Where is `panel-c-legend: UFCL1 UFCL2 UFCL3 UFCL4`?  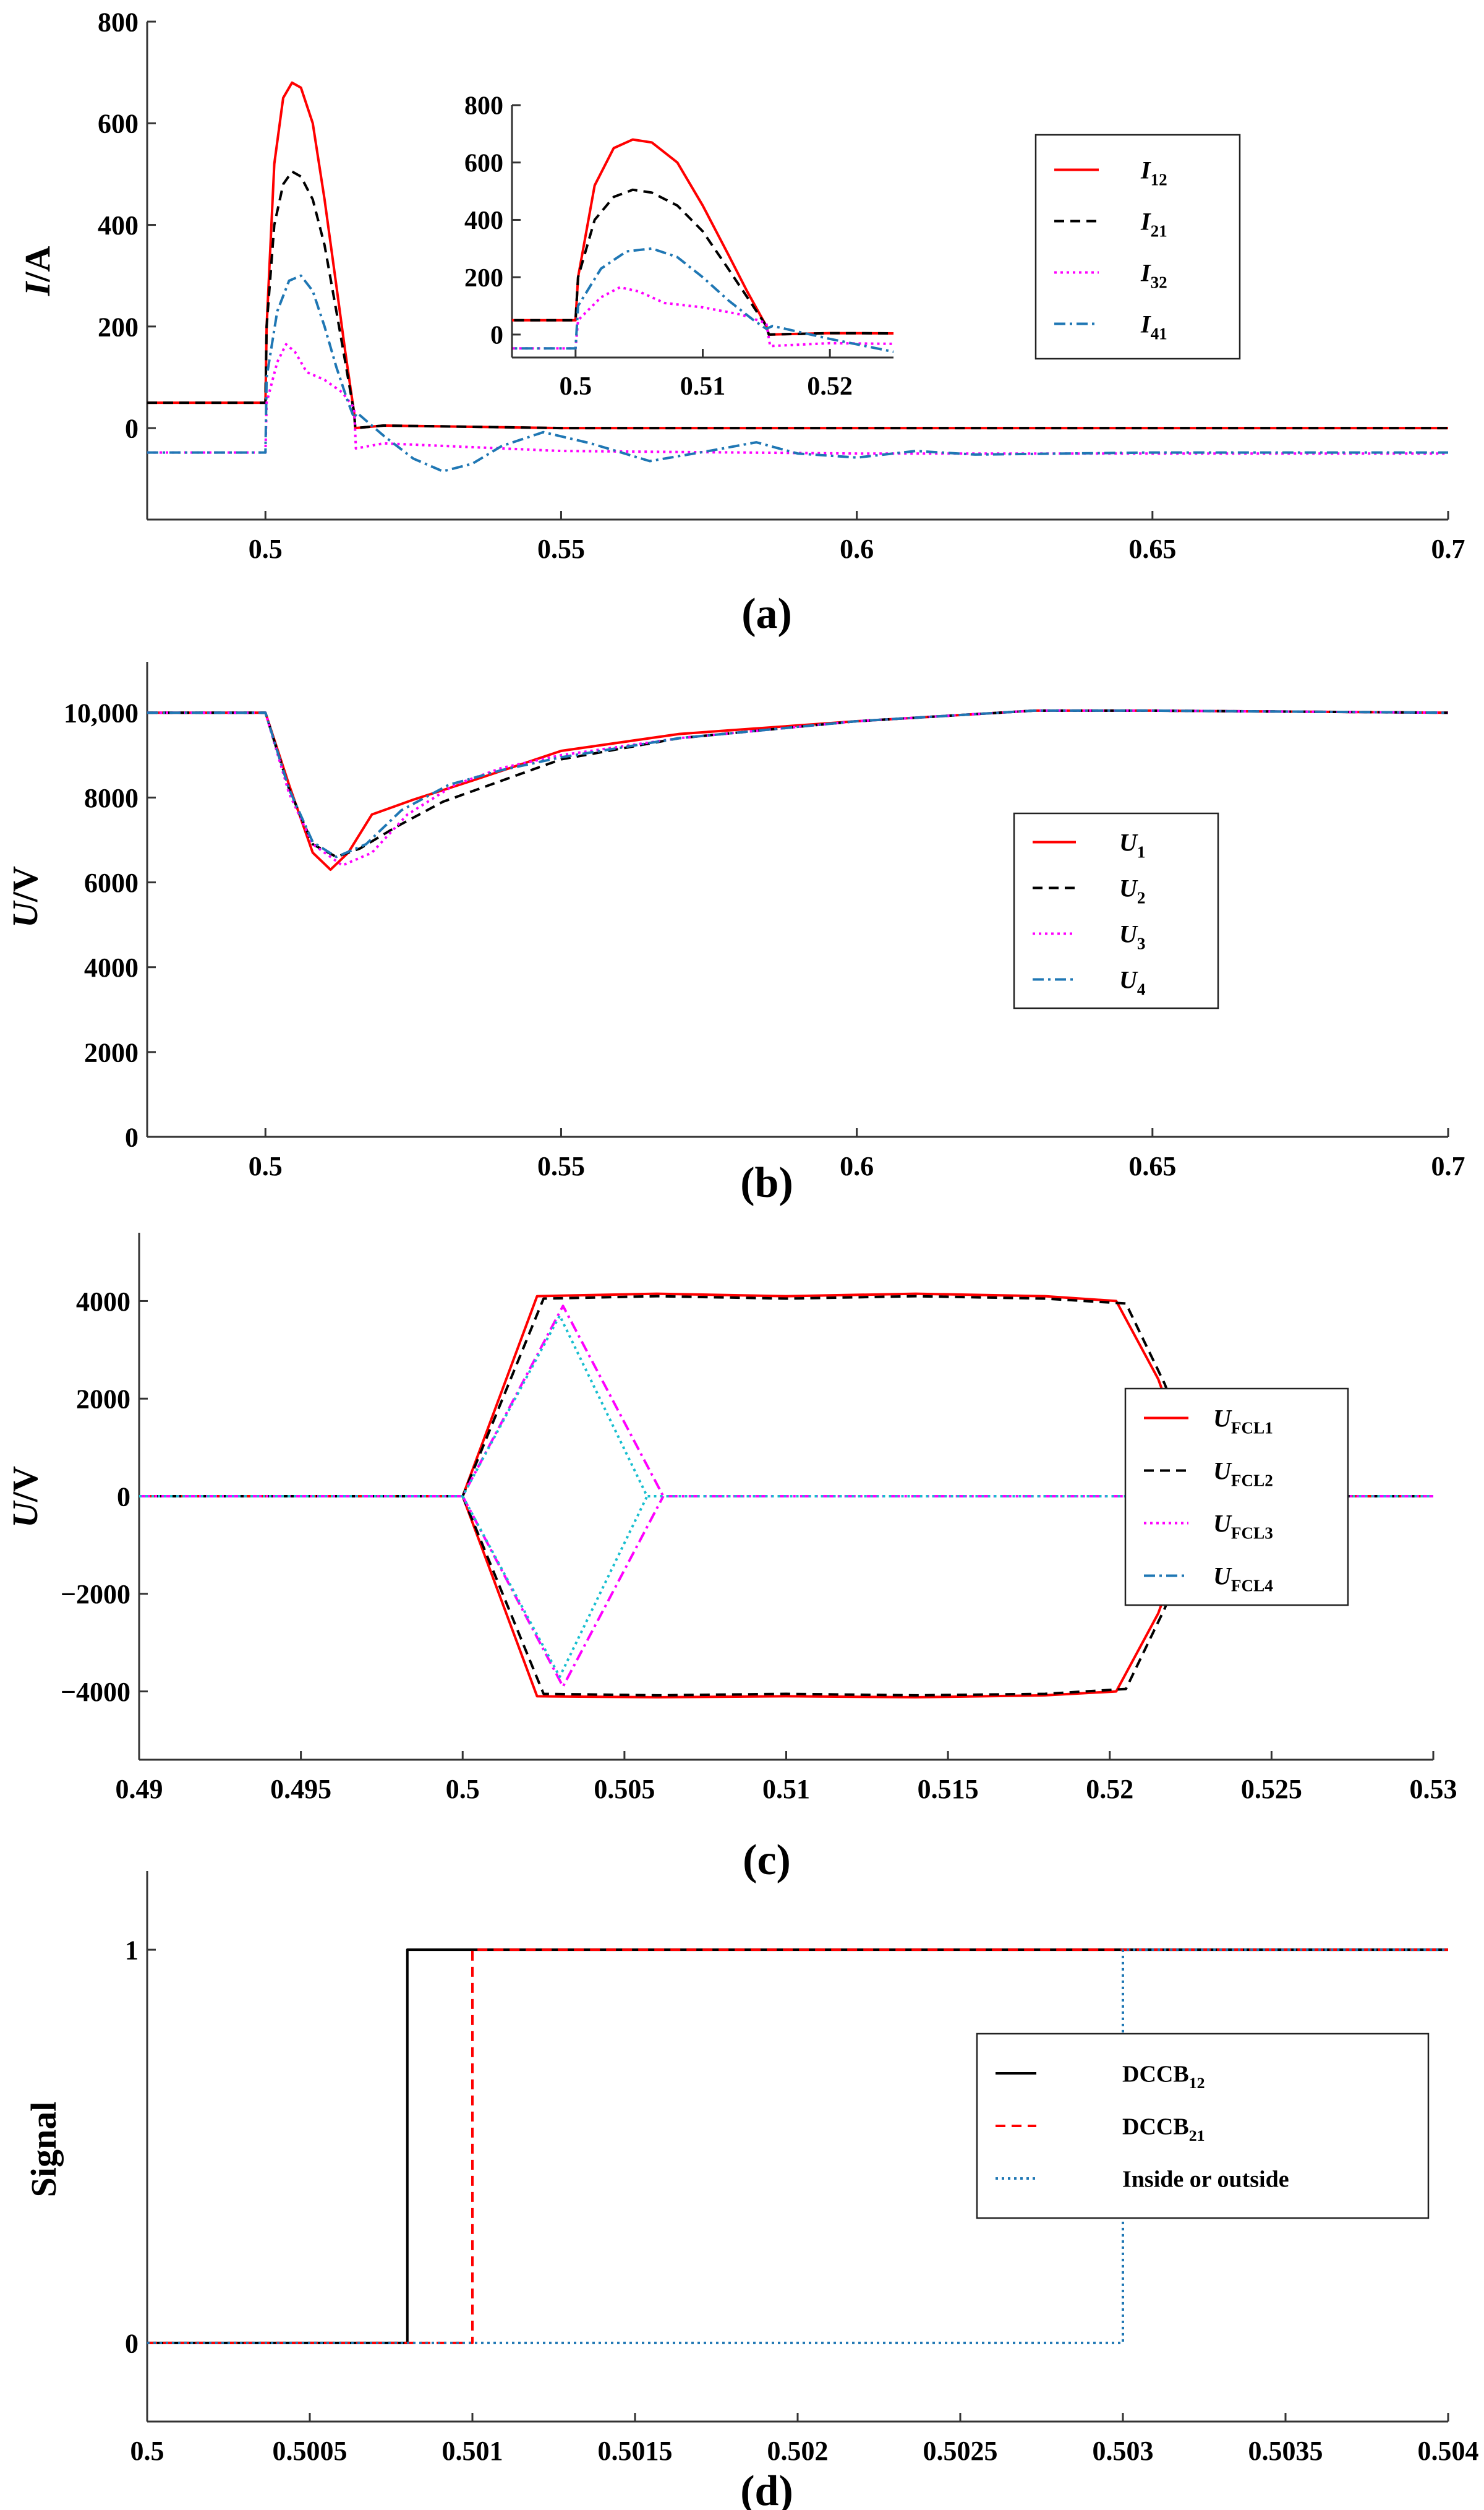
panel-c-legend: UFCL1 UFCL2 UFCL3 UFCL4 is located at coordinates (1236, 1496).